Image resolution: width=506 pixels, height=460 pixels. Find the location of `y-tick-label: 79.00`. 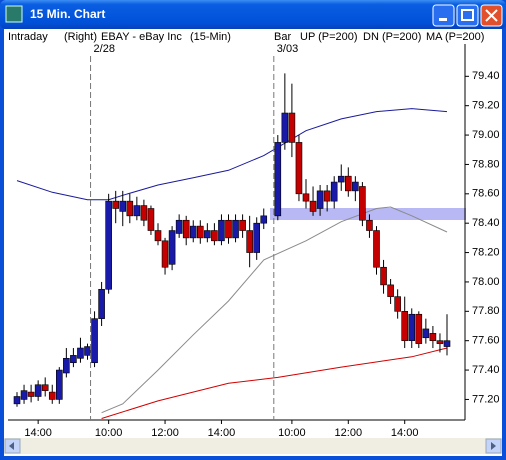

y-tick-label: 79.00 is located at coordinates (486, 135).